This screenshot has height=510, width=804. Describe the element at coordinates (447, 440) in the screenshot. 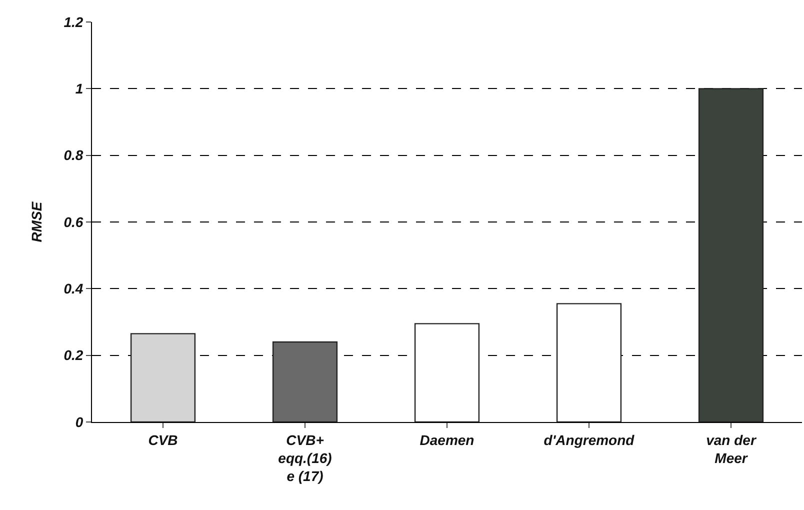

I see `x-tick-label: Daemen` at that location.